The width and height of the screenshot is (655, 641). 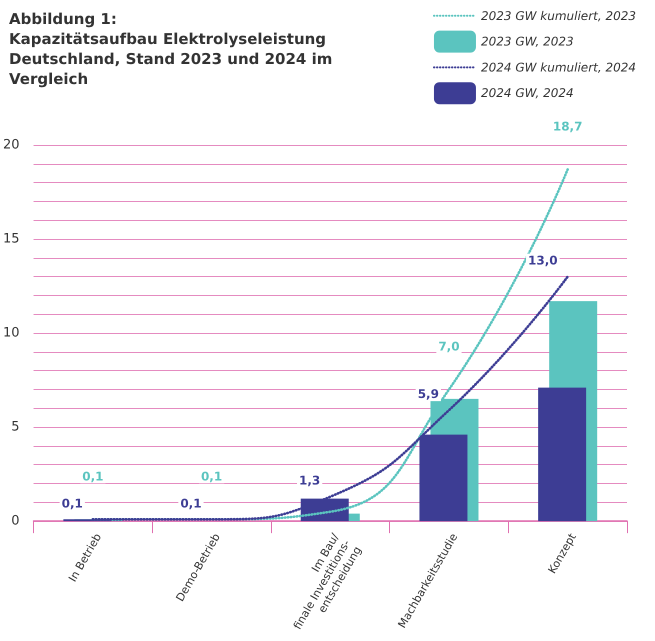 I want to click on legend-label: 2024 GW kumuliert, 2024, so click(x=558, y=67).